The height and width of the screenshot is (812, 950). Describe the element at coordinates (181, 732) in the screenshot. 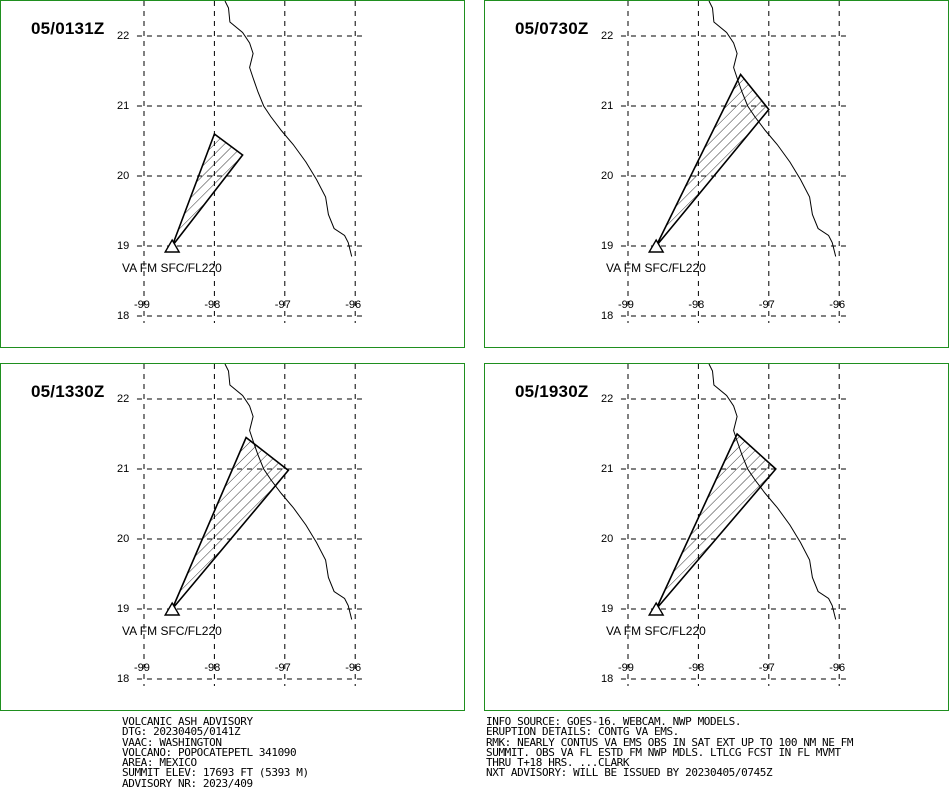

I see `advisory-header-line: DTG: 20230405/0141Z` at that location.